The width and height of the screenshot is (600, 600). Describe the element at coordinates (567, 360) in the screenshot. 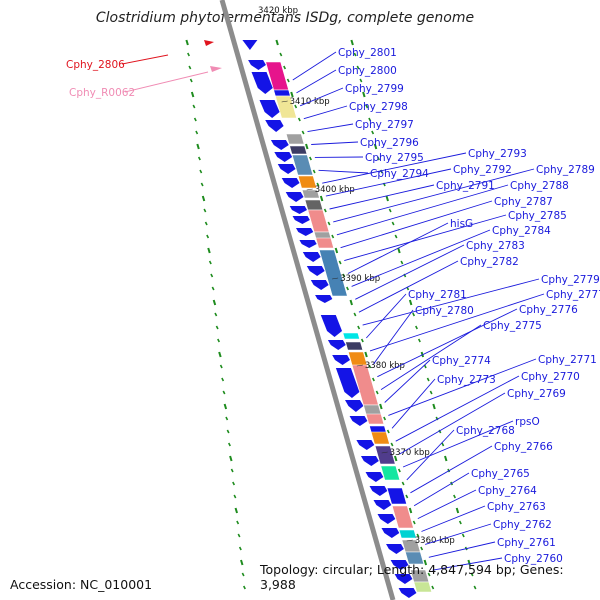

I see `gene-label: Cphy_2771` at that location.